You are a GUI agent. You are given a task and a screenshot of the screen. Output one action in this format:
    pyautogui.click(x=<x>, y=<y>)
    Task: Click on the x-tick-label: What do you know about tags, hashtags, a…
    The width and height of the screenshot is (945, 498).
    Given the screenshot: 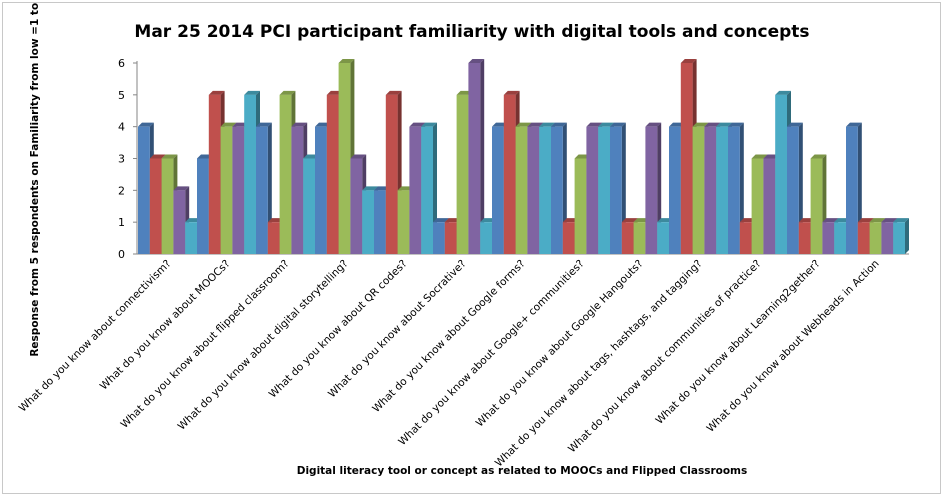 What is the action you would take?
    pyautogui.click(x=599, y=364)
    